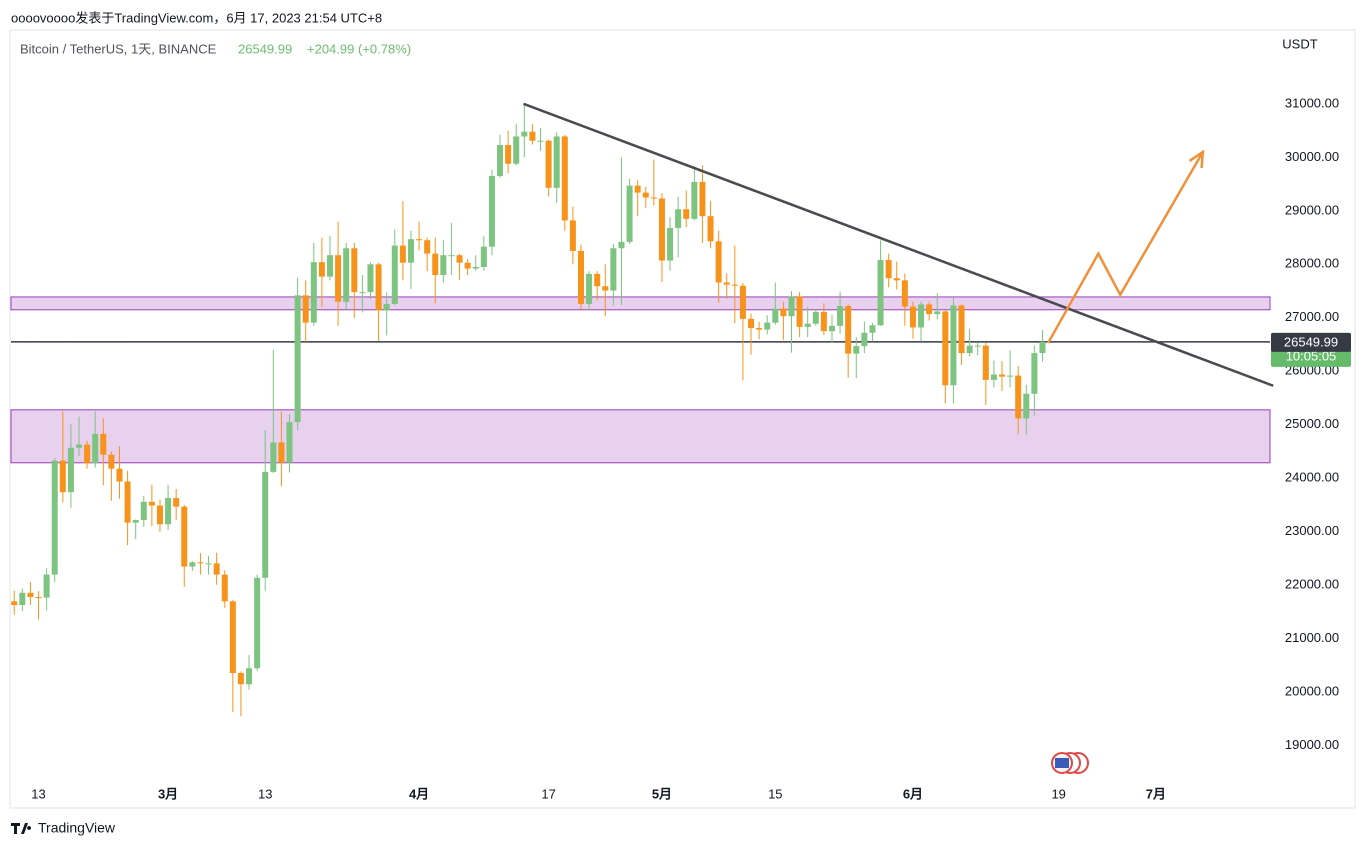 Image resolution: width=1366 pixels, height=854 pixels. I want to click on projection-path, so click(1125, 247).